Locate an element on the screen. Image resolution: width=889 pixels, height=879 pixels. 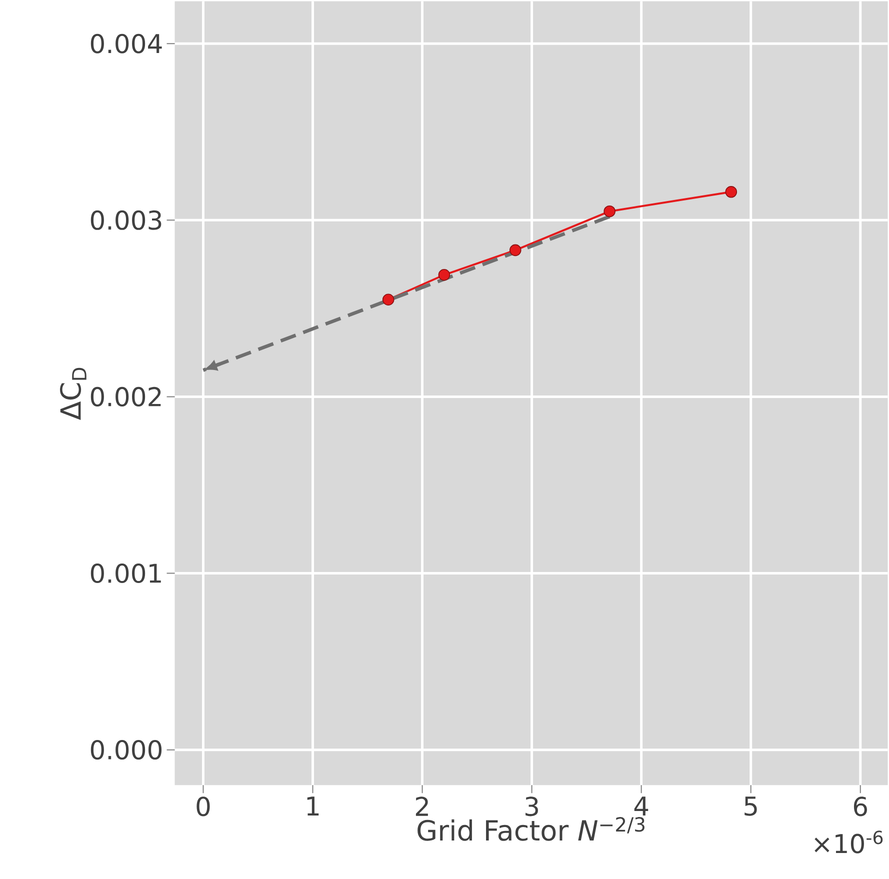
y-tick-label: 0.003 is located at coordinates (126, 220).